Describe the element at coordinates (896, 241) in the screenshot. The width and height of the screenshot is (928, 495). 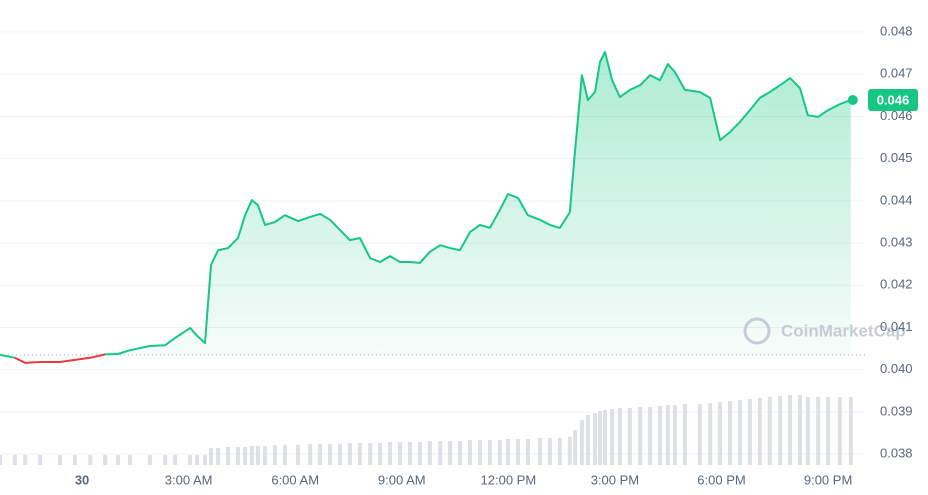
I see `y-tick-label: 0.043` at that location.